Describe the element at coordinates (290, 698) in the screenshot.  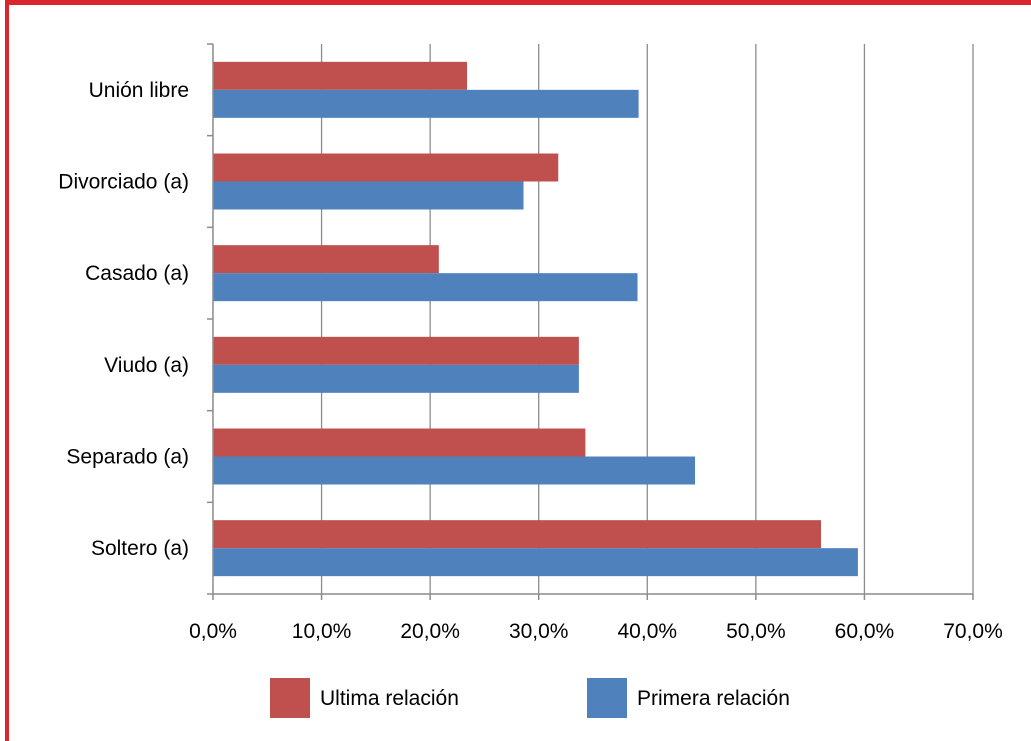
I see `legend-swatch-ultima` at that location.